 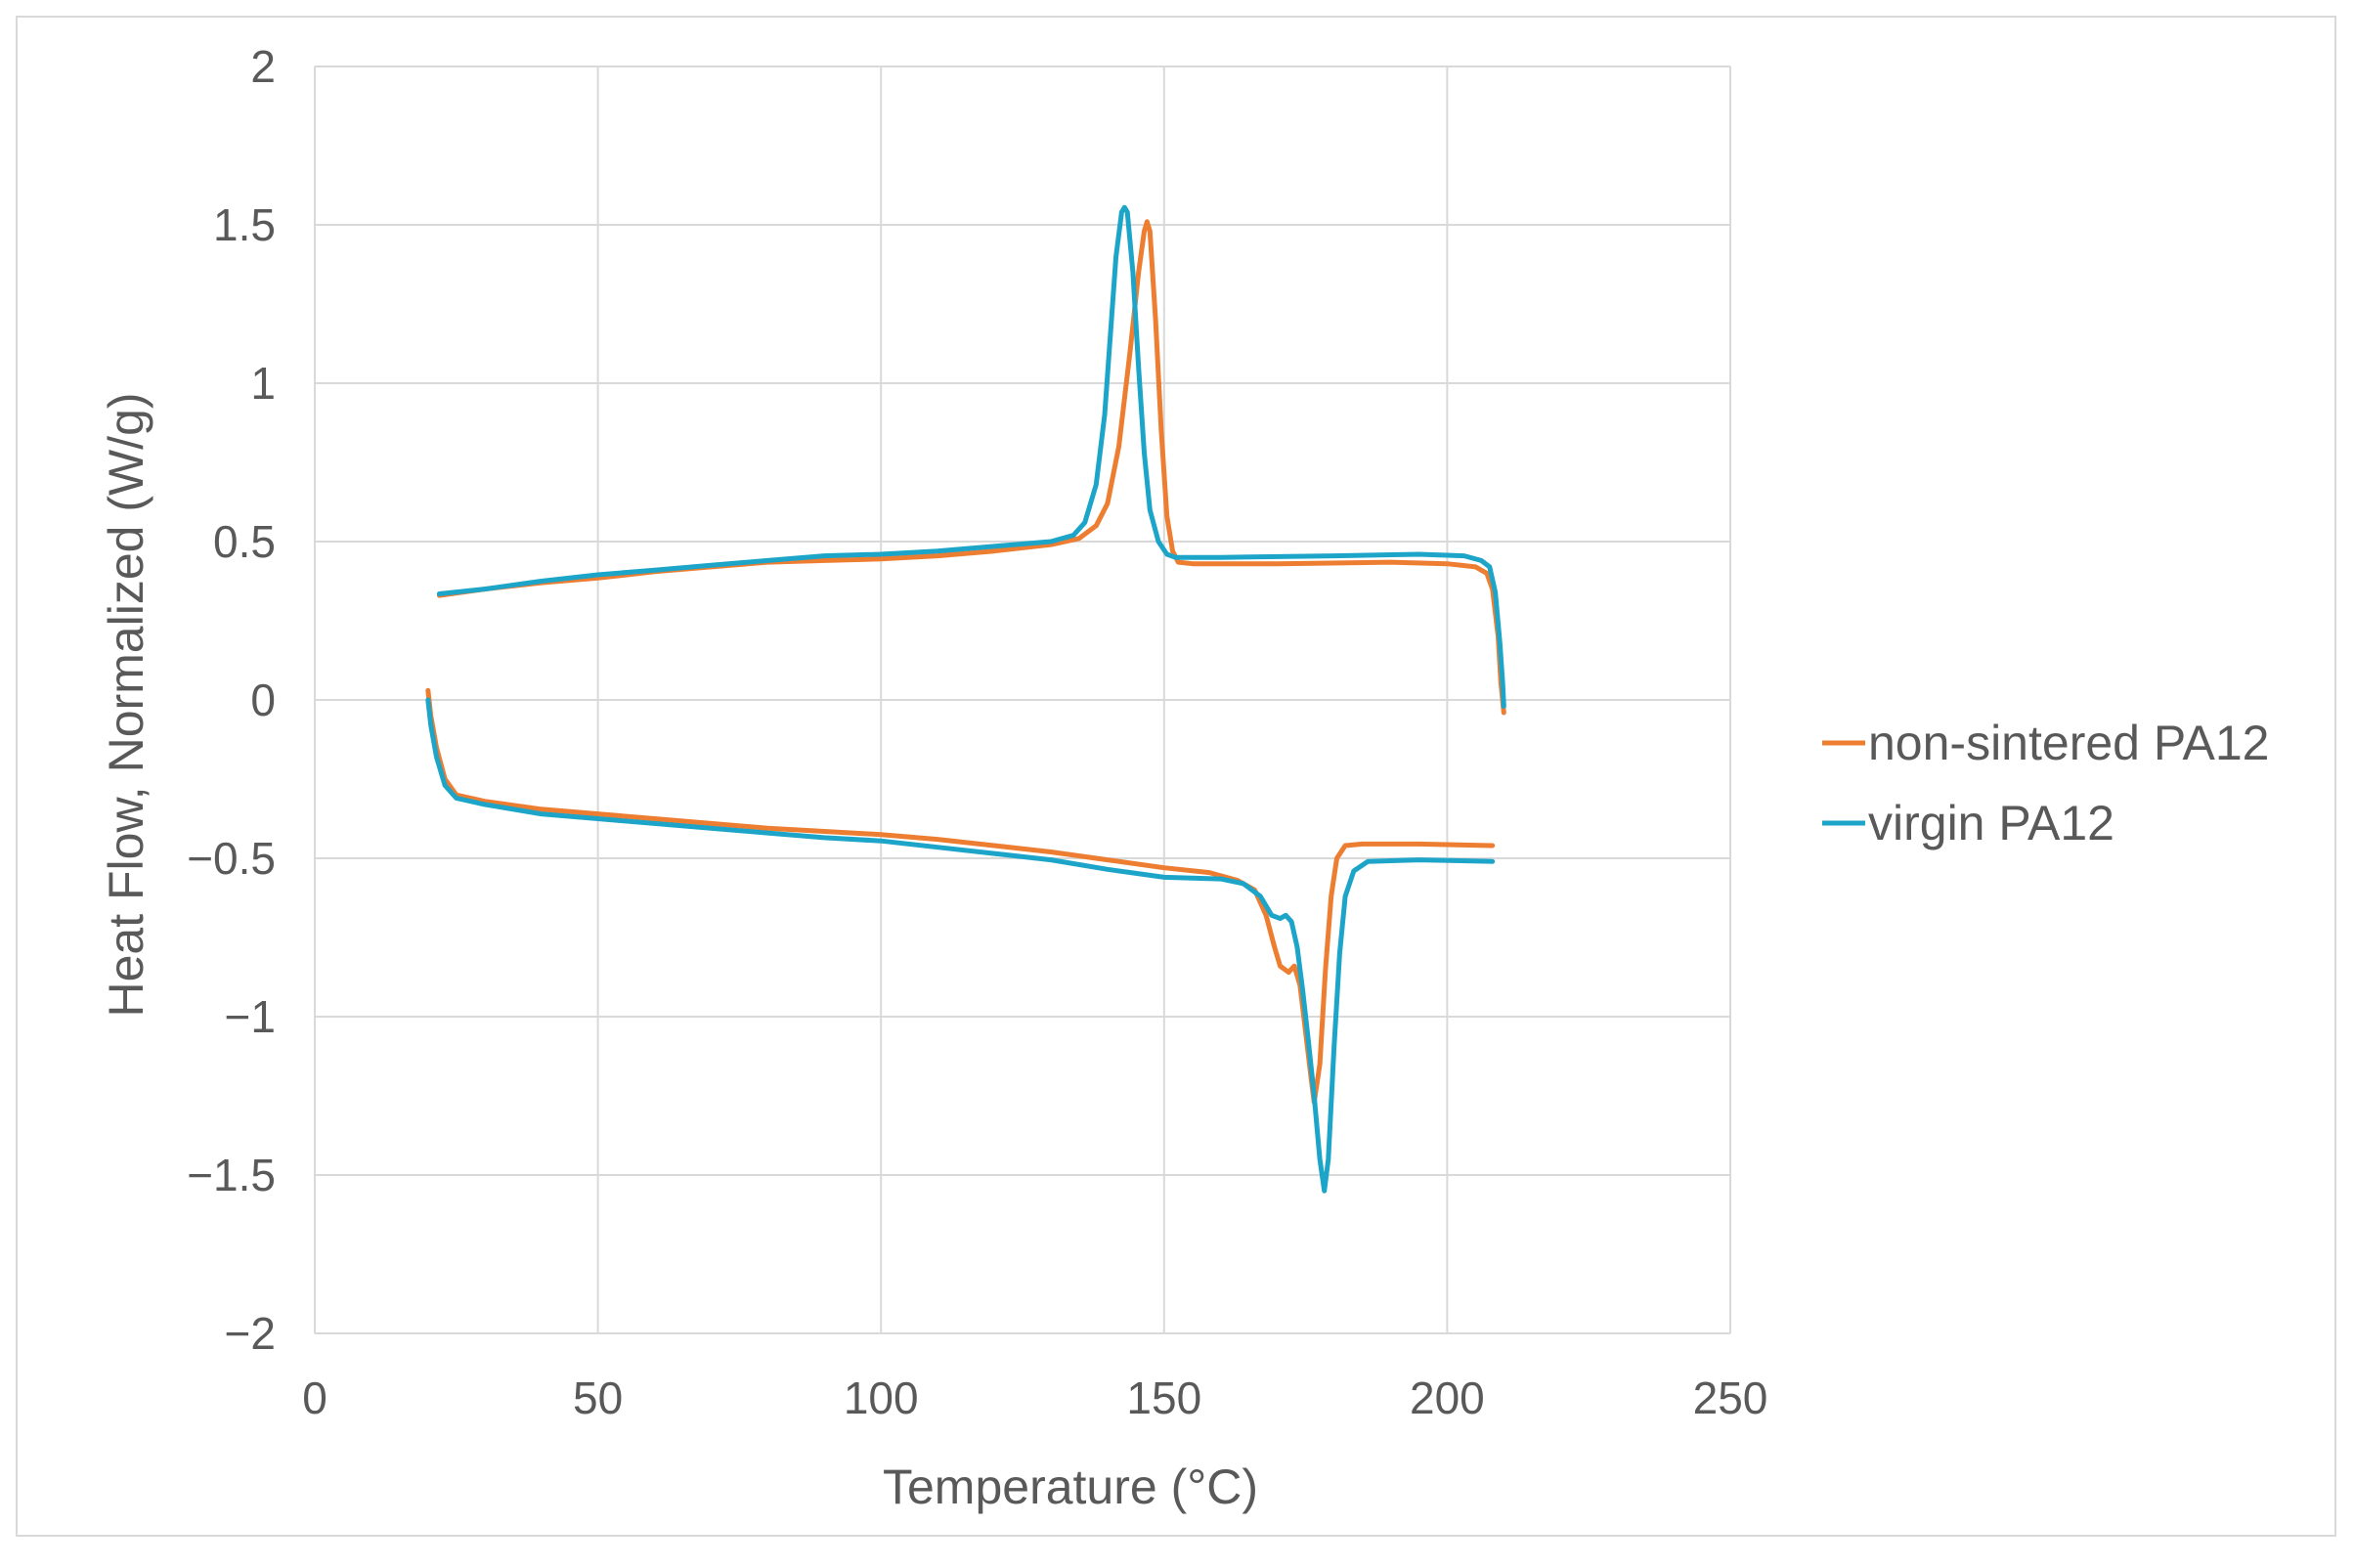 I want to click on x-tick-label: 250, so click(x=1730, y=1398).